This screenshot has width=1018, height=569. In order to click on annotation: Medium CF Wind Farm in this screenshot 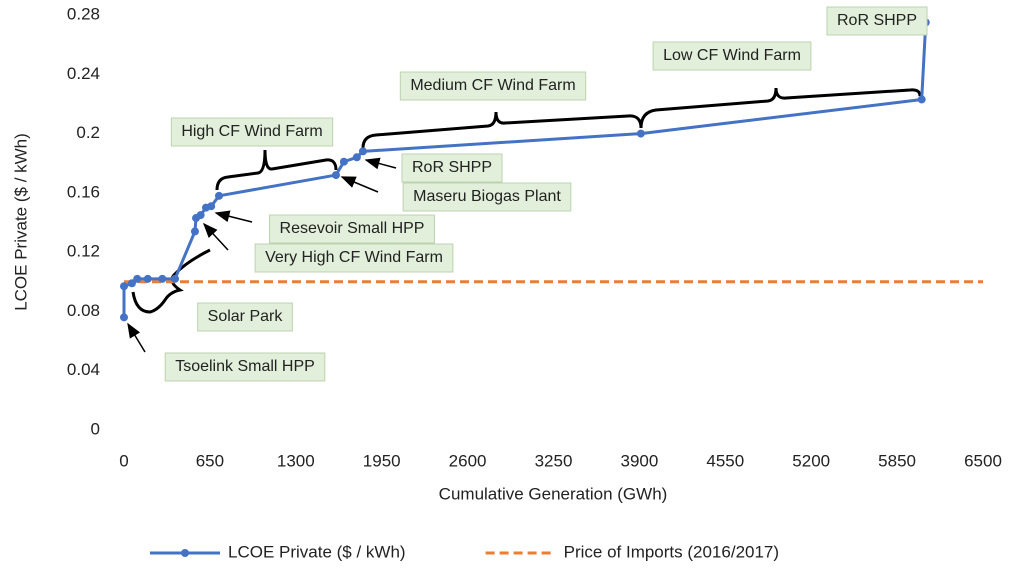, I will do `click(493, 86)`.